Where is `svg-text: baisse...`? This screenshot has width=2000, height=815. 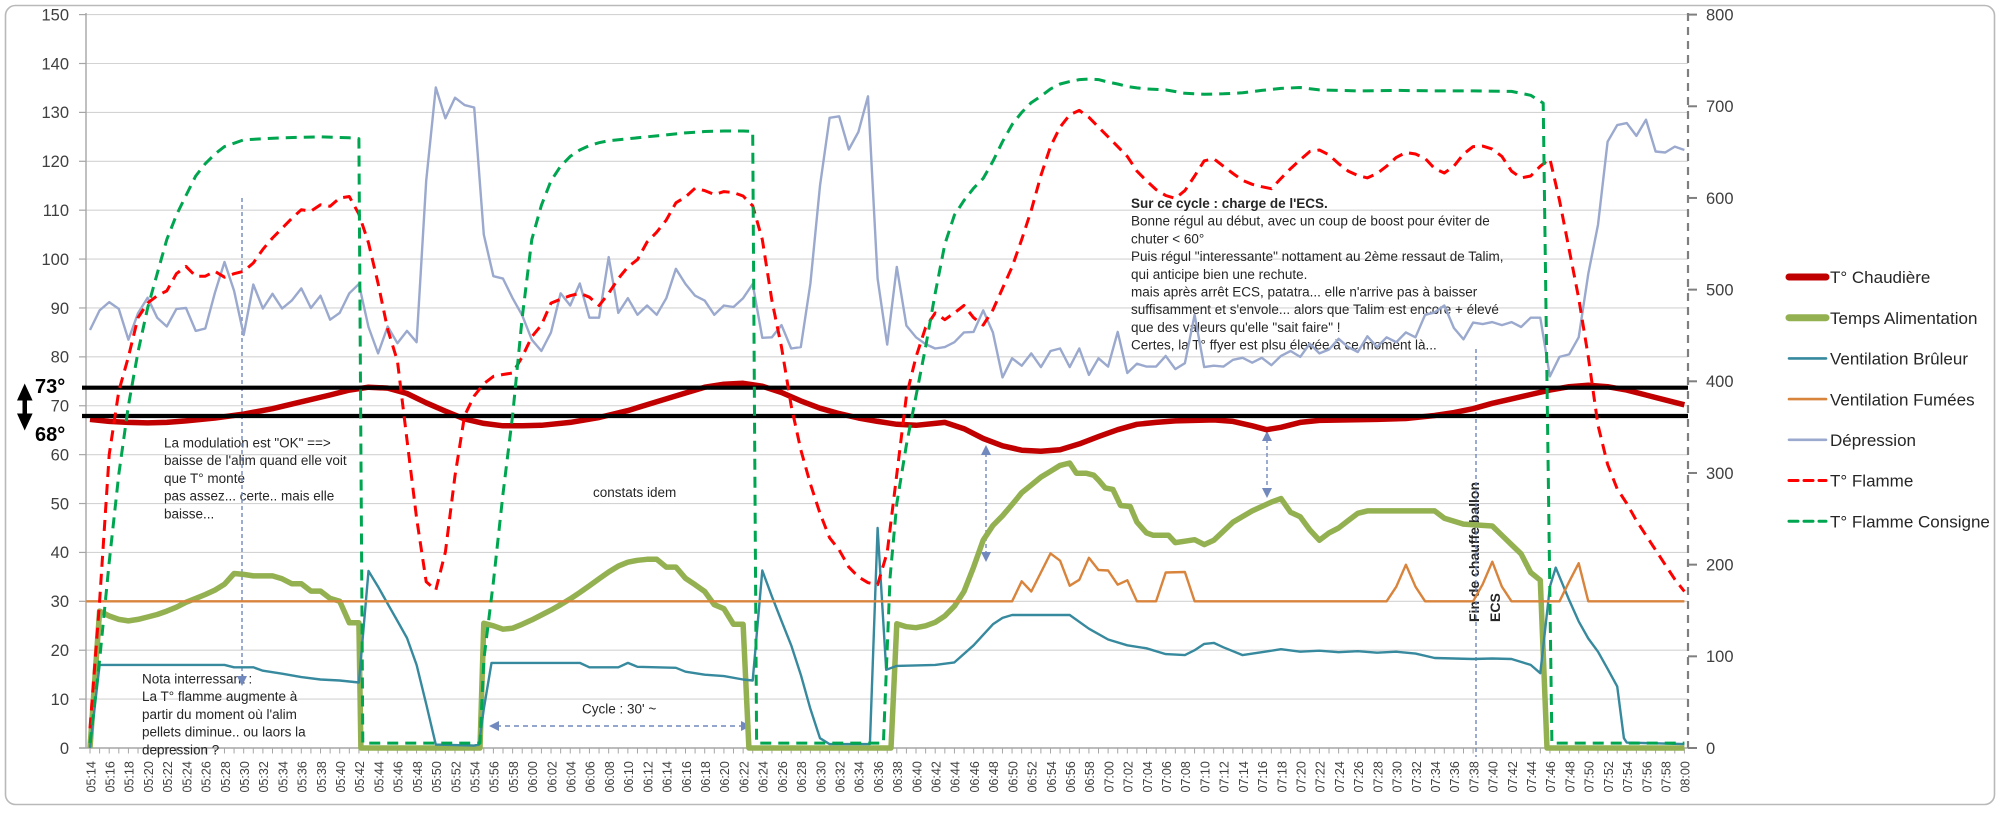
svg-text: baisse... is located at coordinates (189, 513).